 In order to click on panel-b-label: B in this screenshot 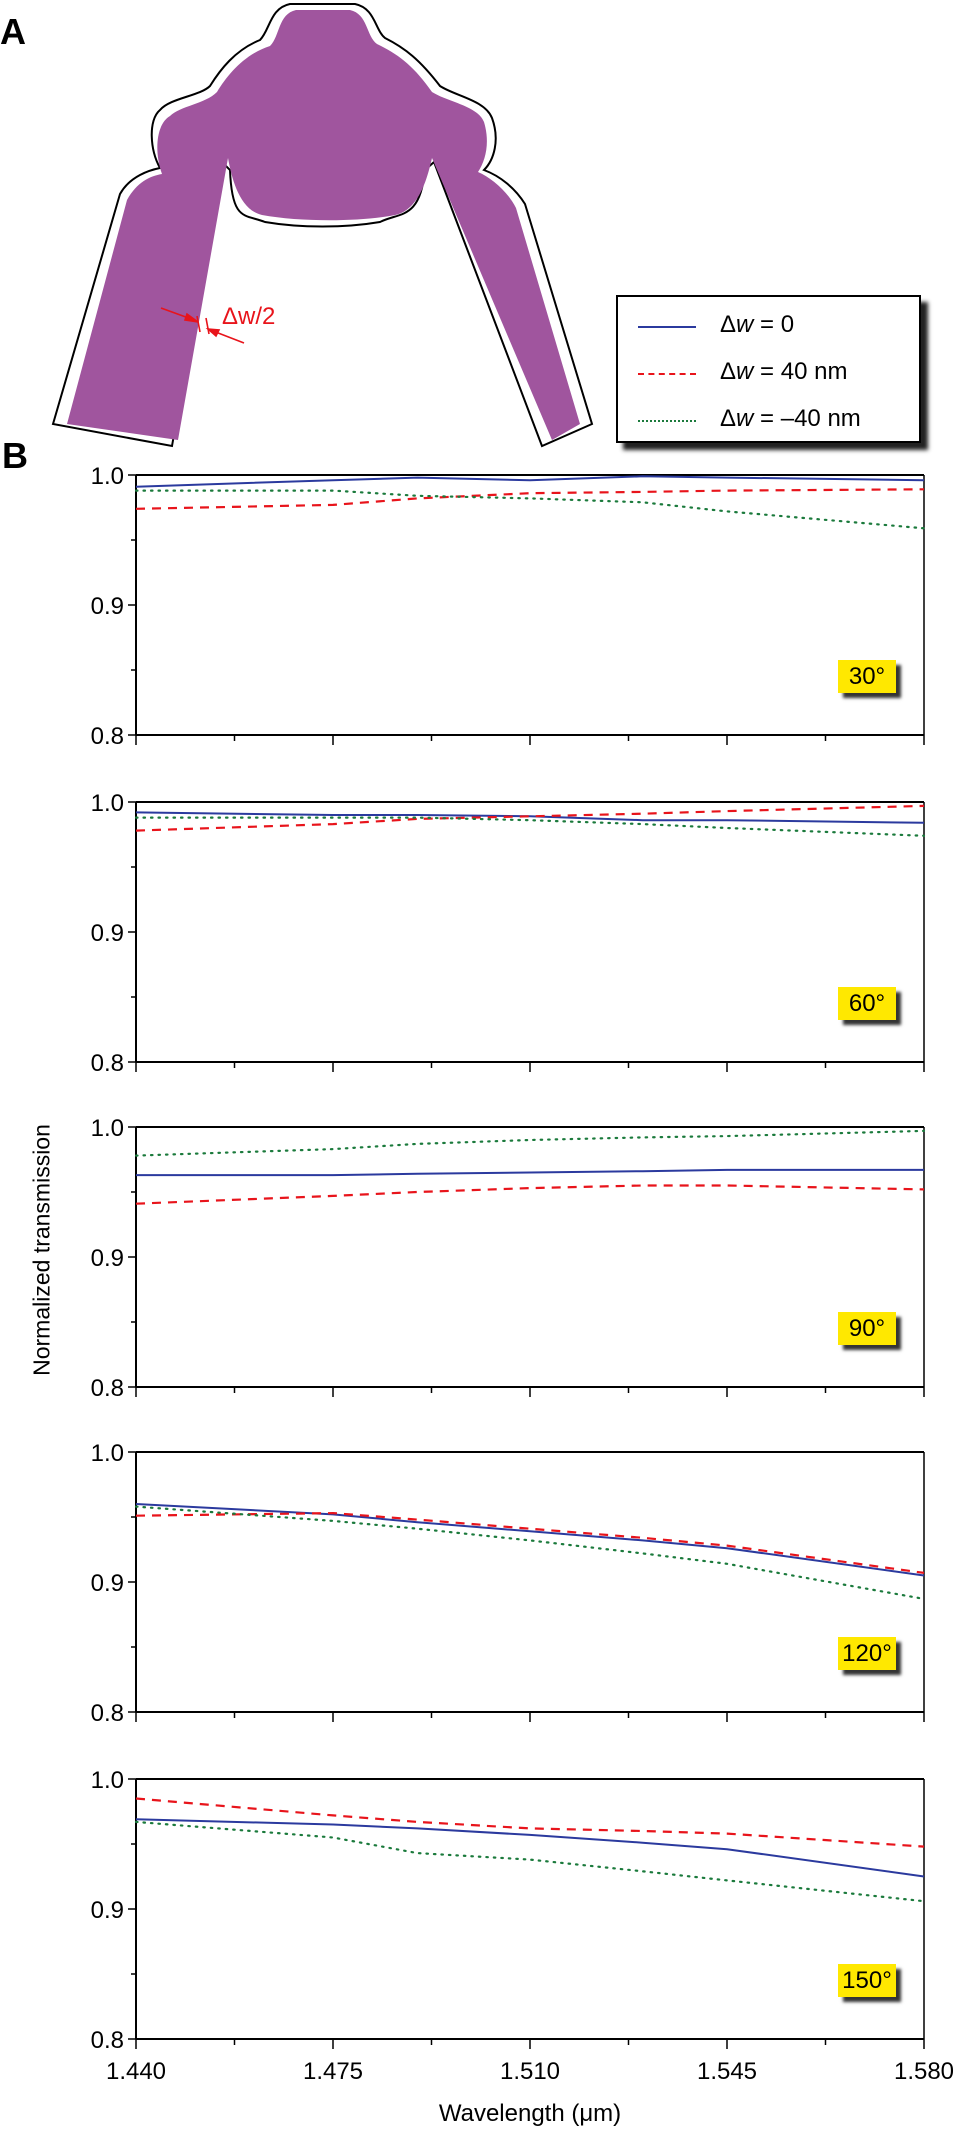, I will do `click(15, 455)`.